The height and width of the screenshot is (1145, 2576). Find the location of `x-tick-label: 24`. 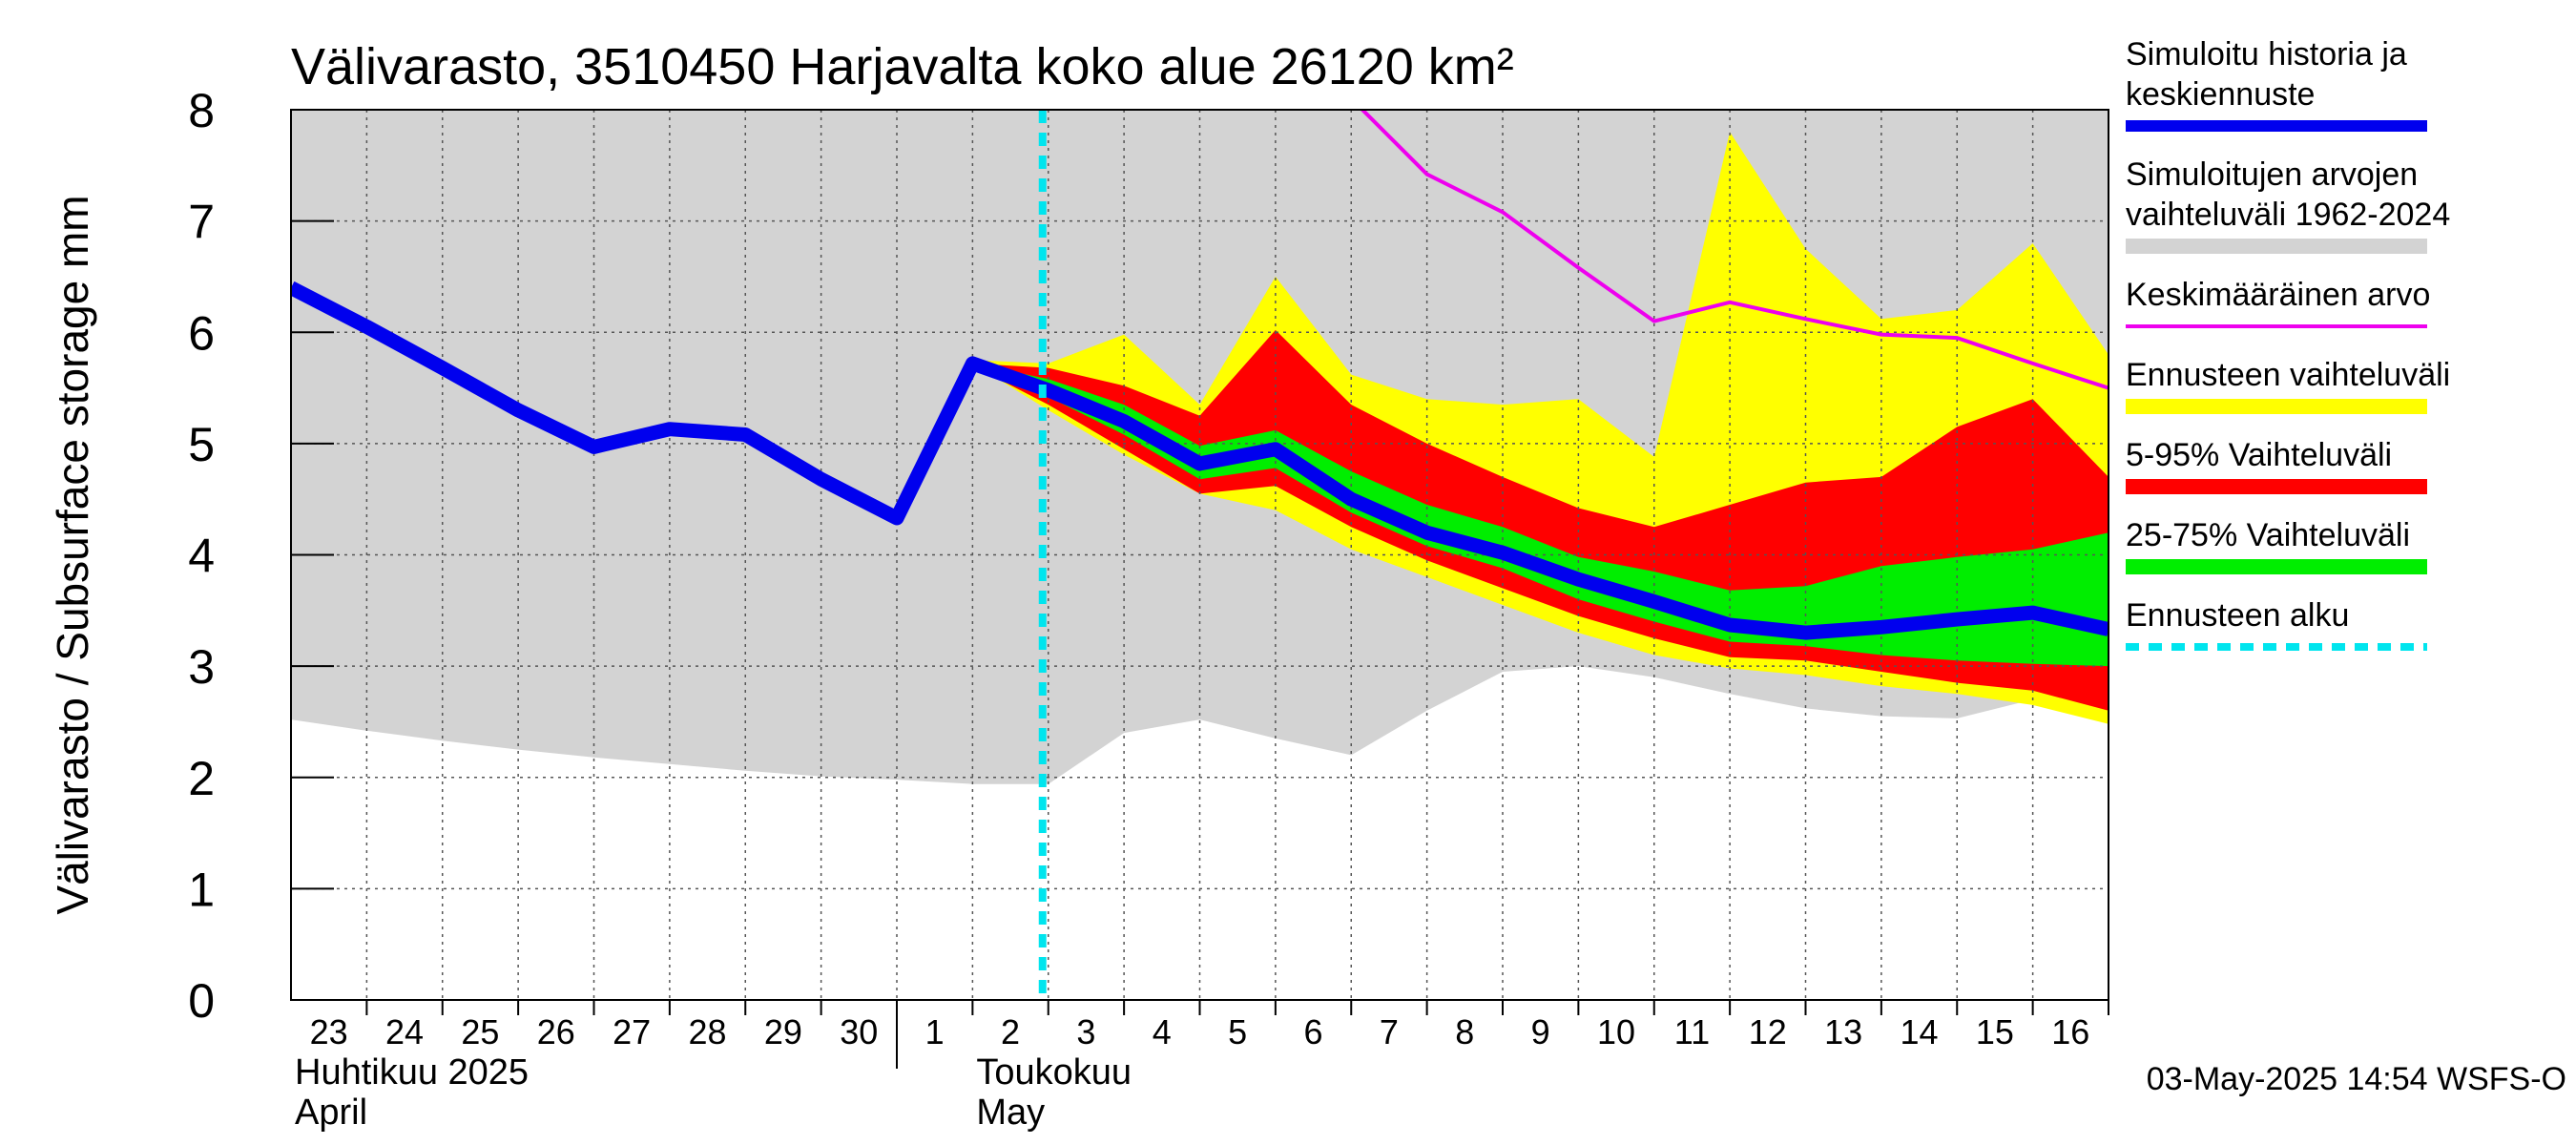

x-tick-label: 24 is located at coordinates (404, 1031).